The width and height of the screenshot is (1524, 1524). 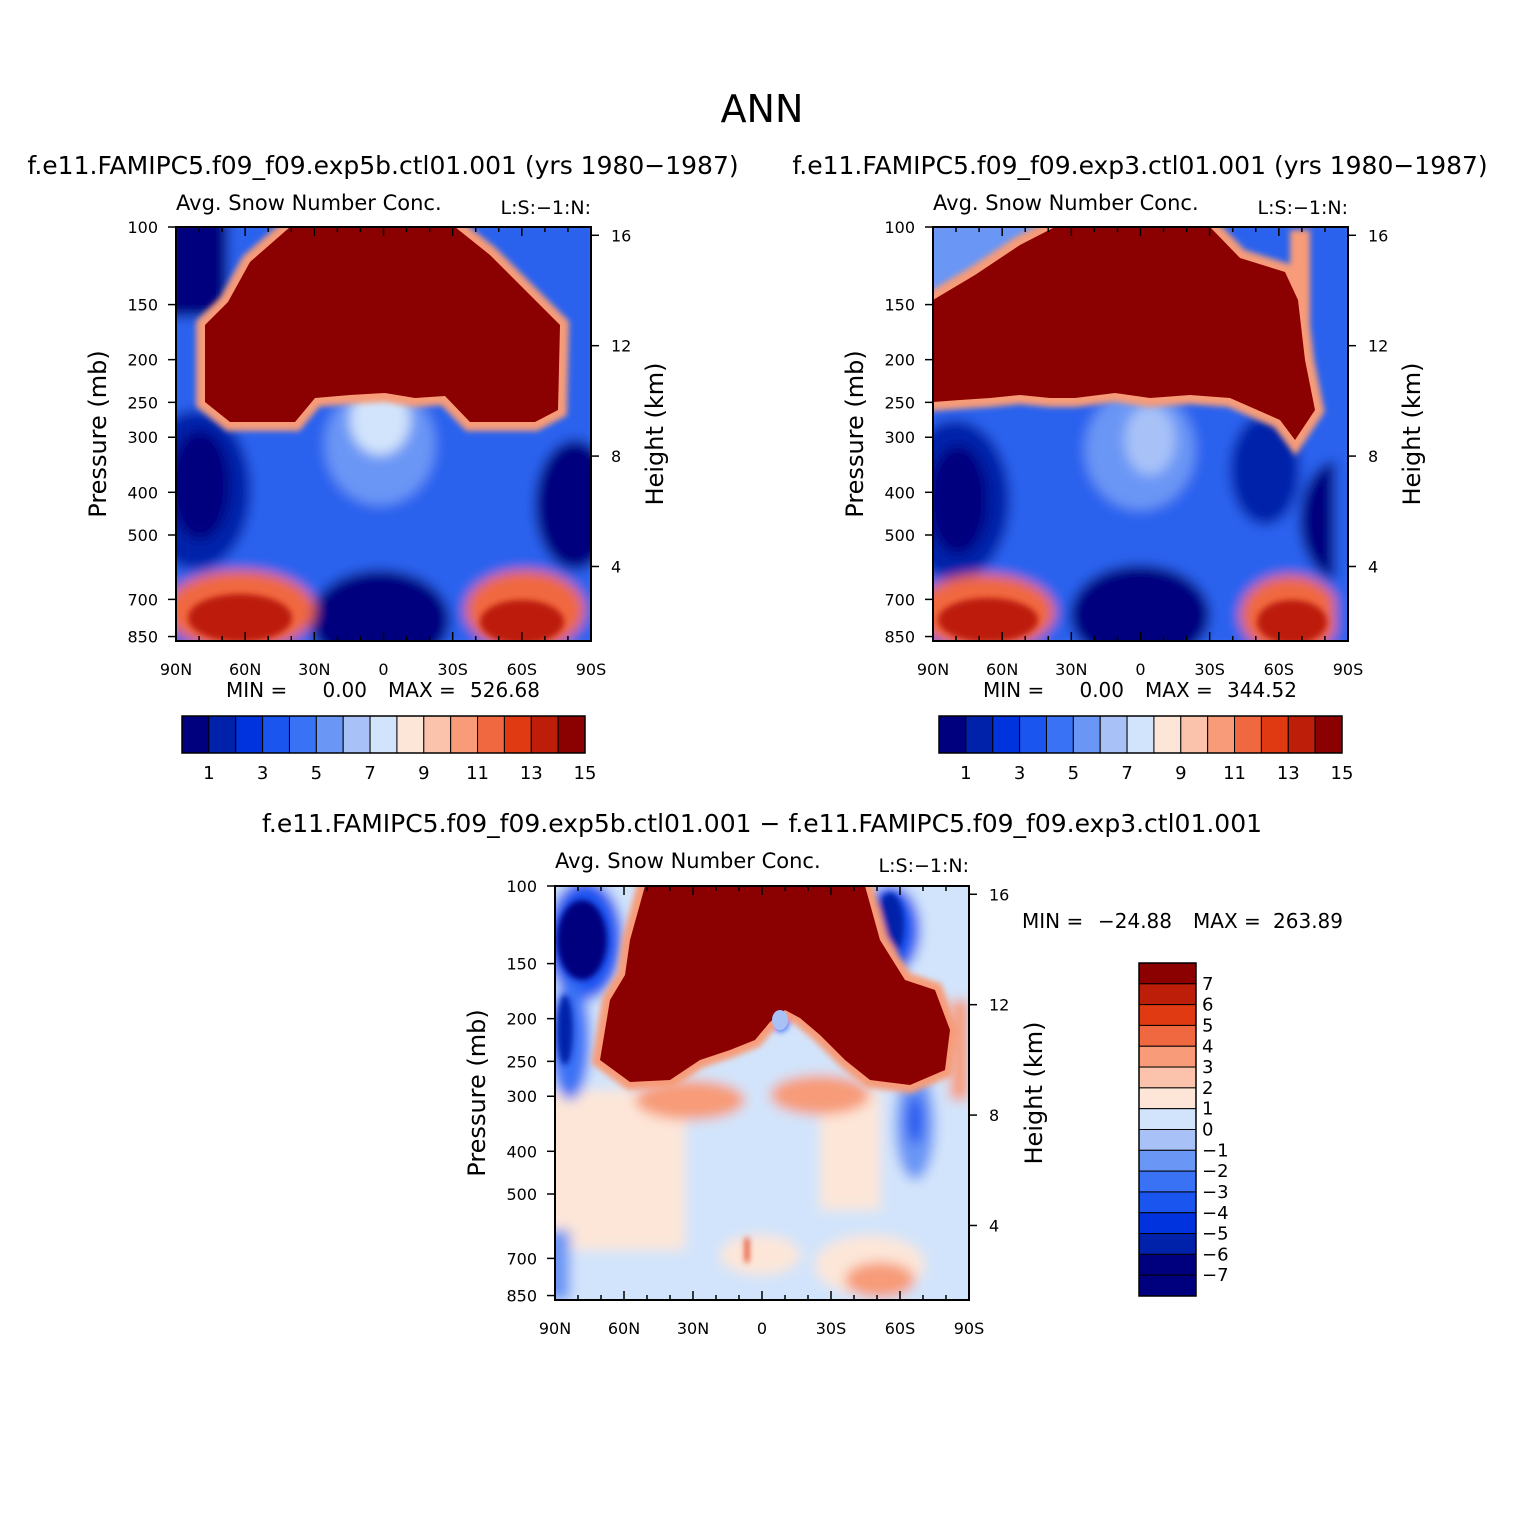 I want to click on x-tick-label: 60N, so click(x=245, y=669).